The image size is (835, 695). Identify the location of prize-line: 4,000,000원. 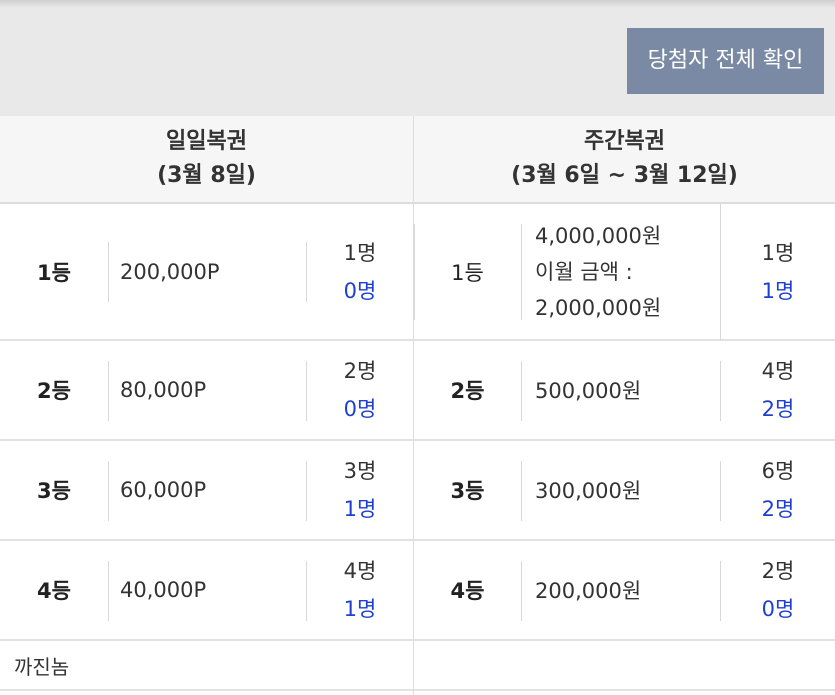
(598, 235).